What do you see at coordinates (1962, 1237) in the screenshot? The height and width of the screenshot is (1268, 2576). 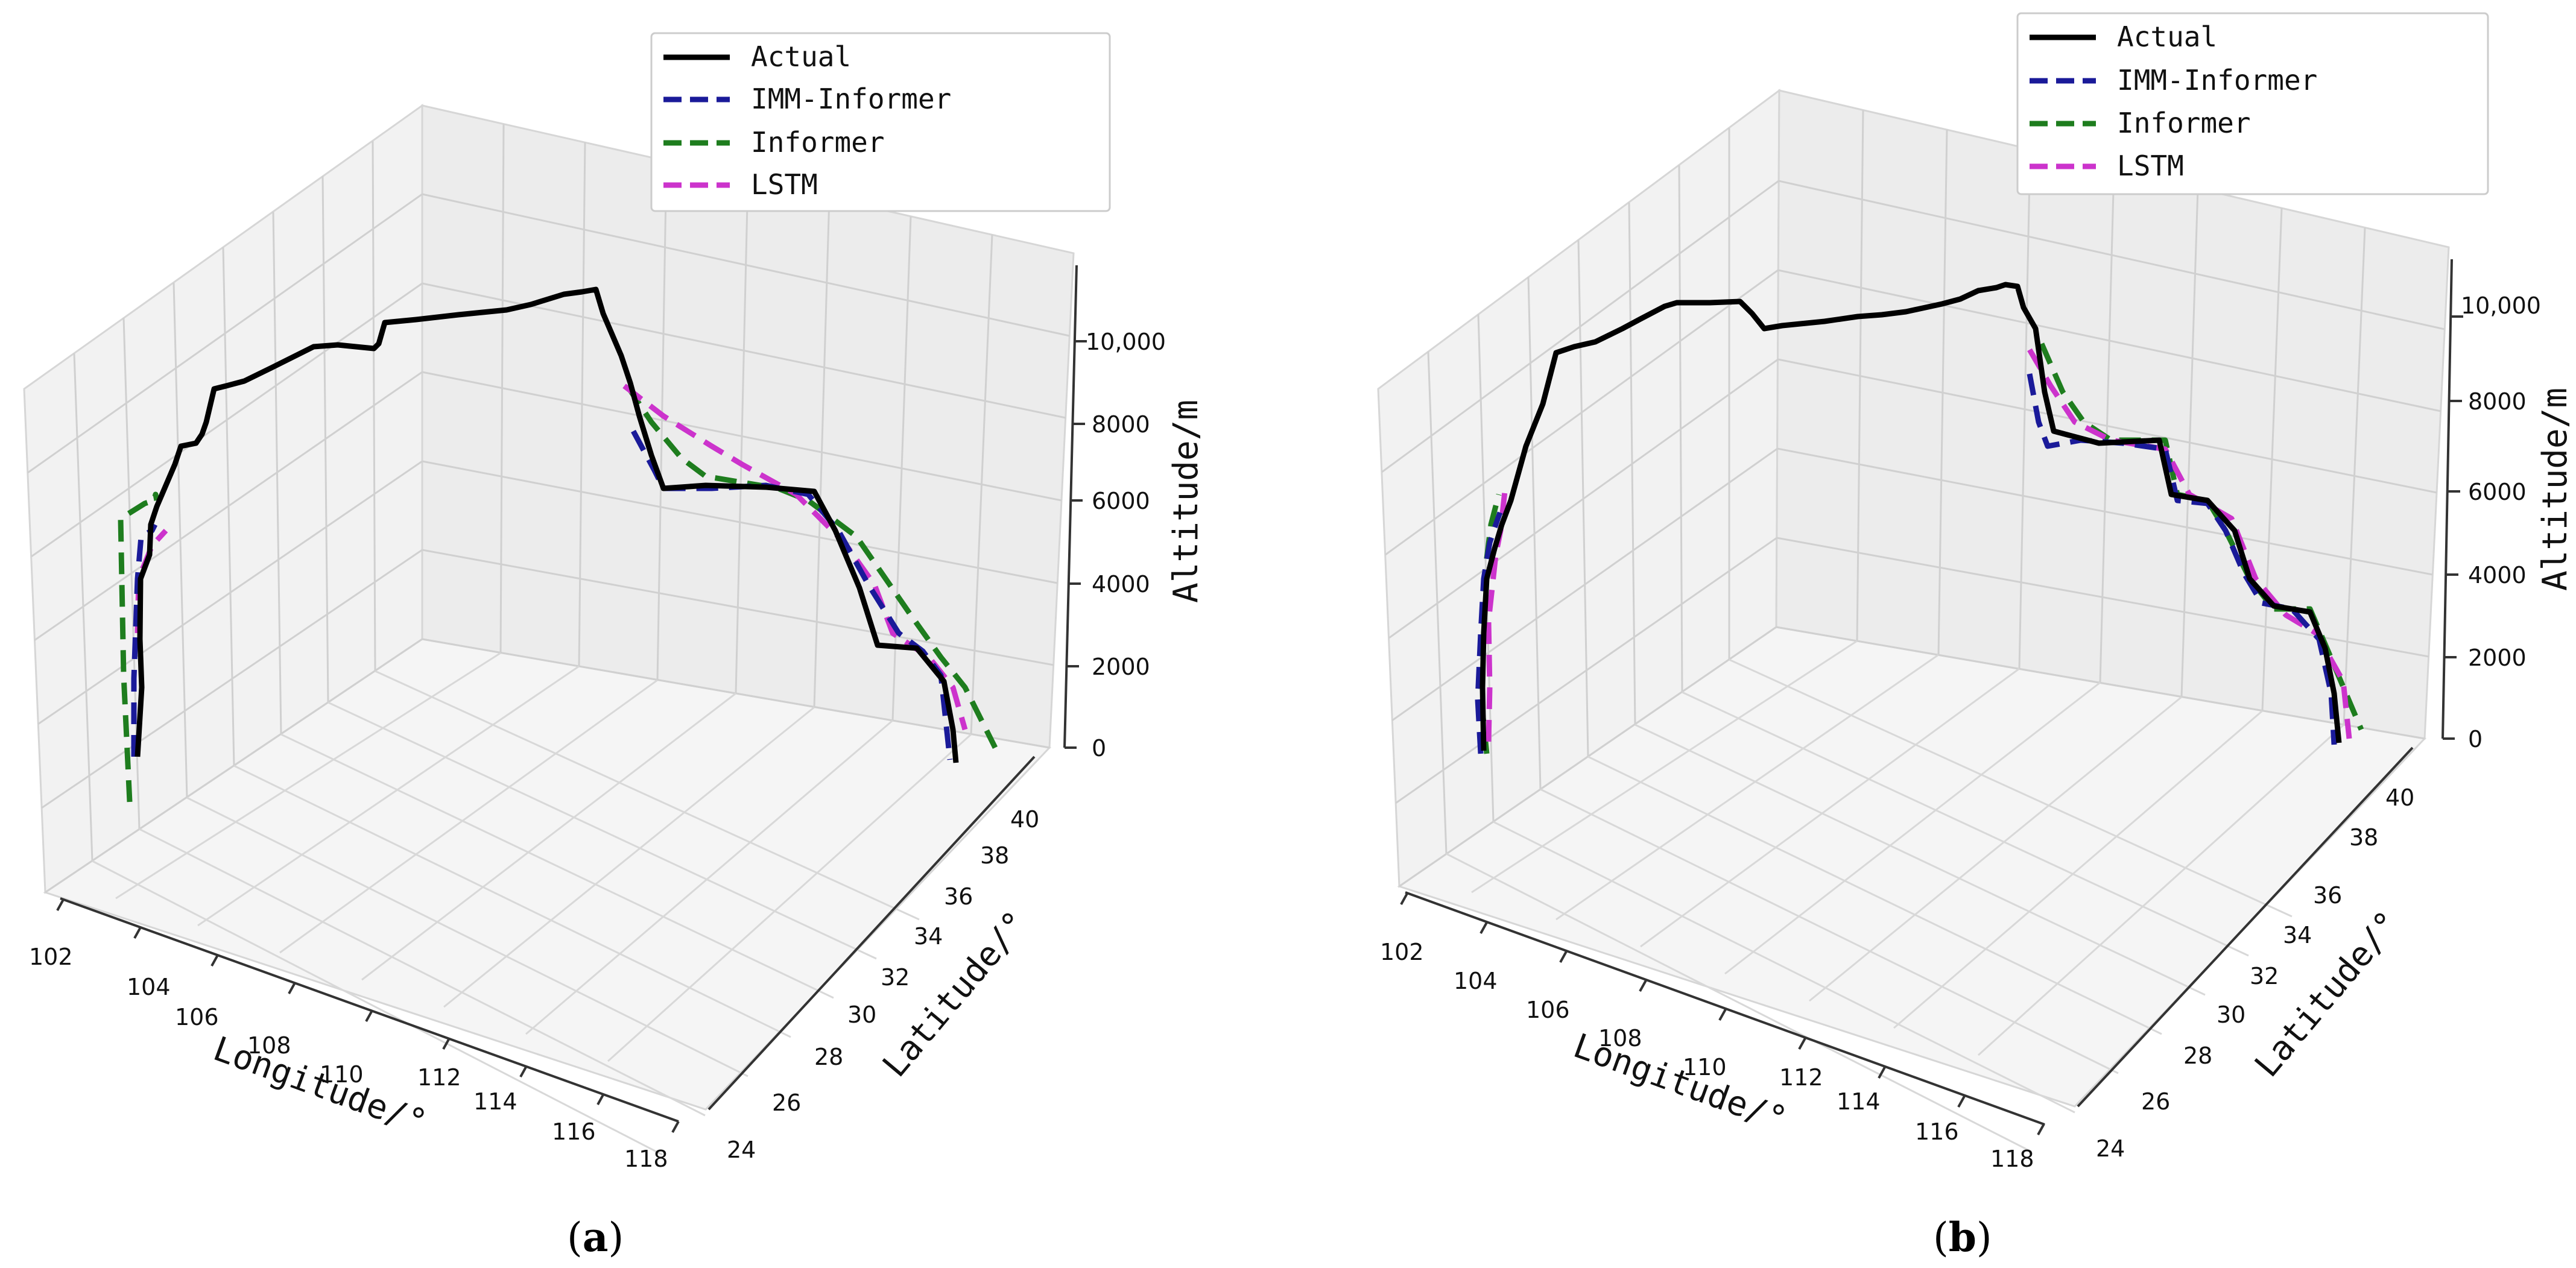 I see `panel-caption: (b)` at bounding box center [1962, 1237].